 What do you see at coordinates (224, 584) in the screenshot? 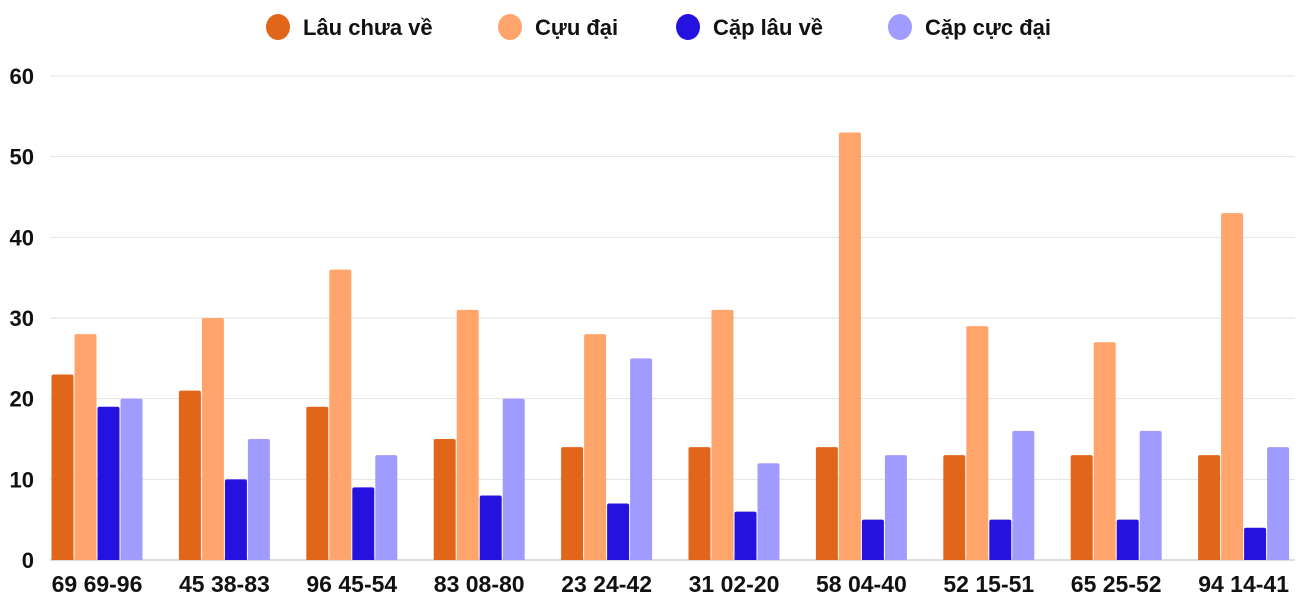
I see `x-tick-label: 45 38-83` at bounding box center [224, 584].